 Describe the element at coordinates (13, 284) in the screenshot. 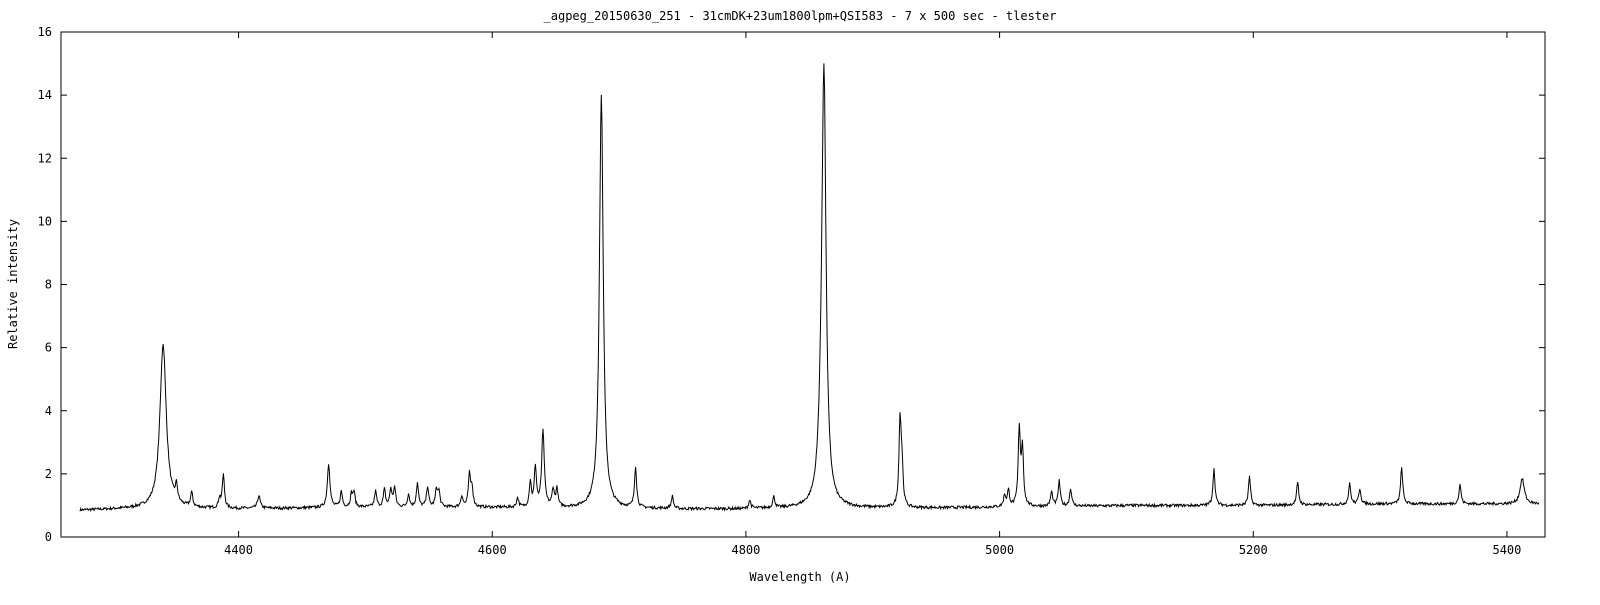

I see `y-axis-label: Relative intensity` at that location.